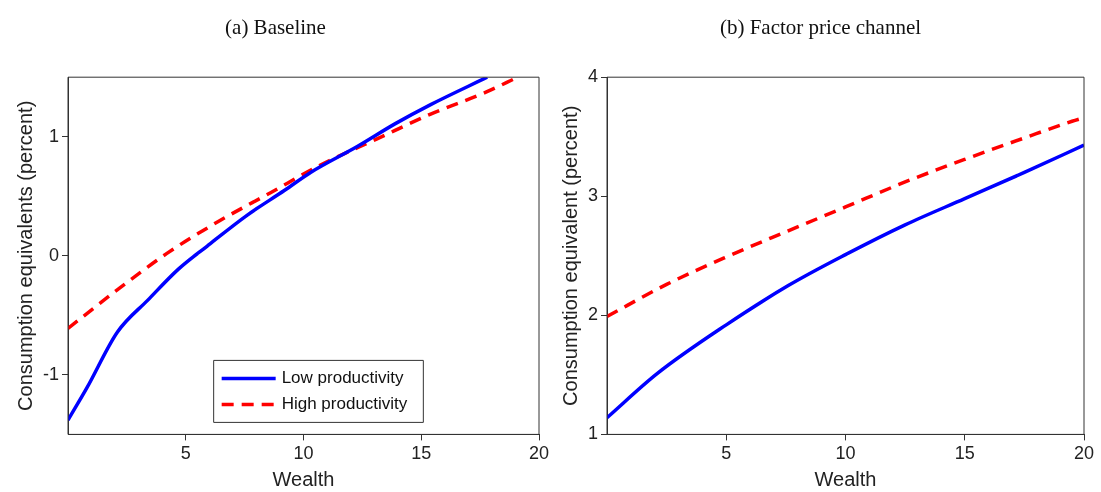 This screenshot has width=1101, height=492. Describe the element at coordinates (24, 255) in the screenshot. I see `y-axis-title: Consumption equivalents (percent)` at that location.